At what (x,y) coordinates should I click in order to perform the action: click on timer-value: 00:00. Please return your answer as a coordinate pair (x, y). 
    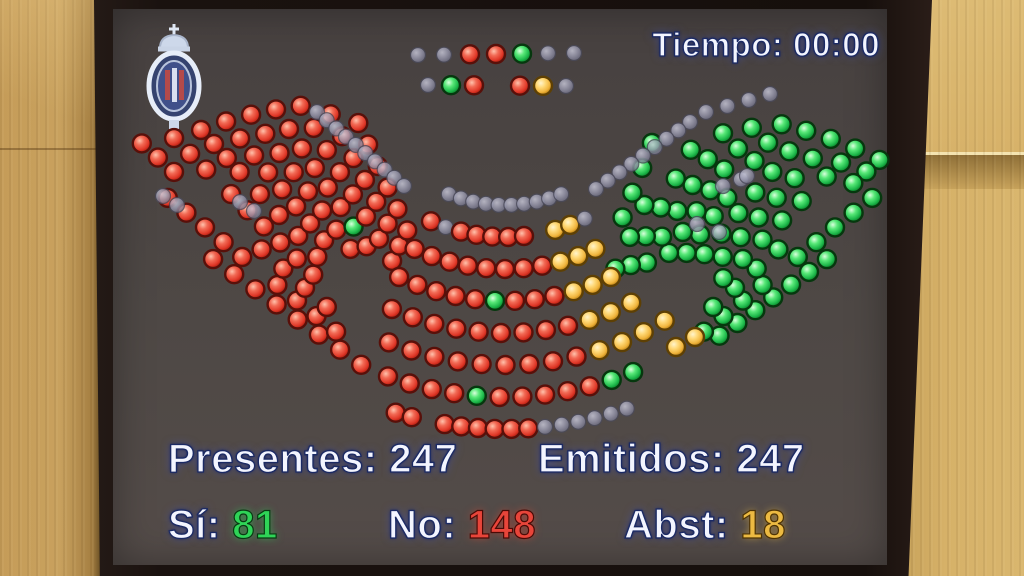
    Looking at the image, I should click on (836, 44).